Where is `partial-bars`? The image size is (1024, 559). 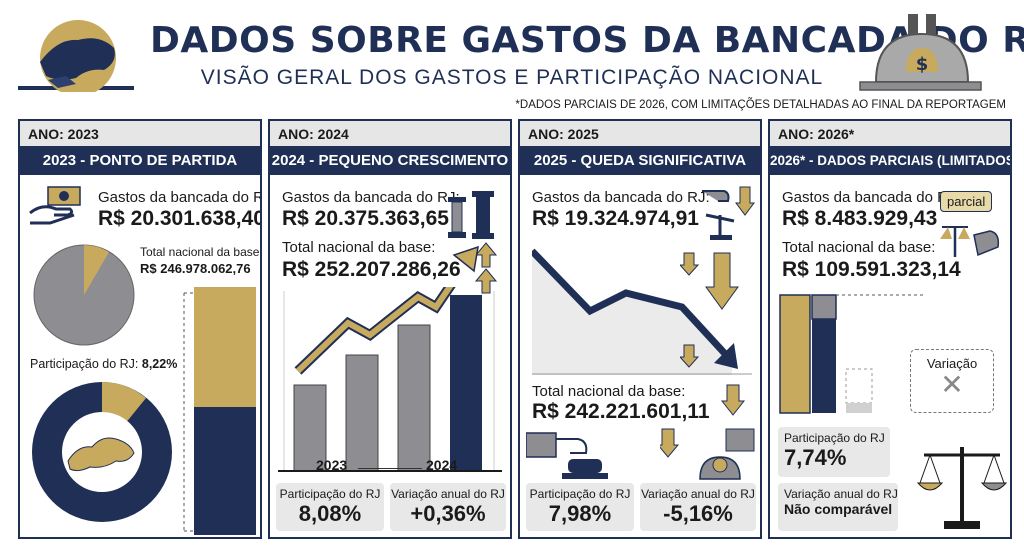 partial-bars is located at coordinates (852, 354).